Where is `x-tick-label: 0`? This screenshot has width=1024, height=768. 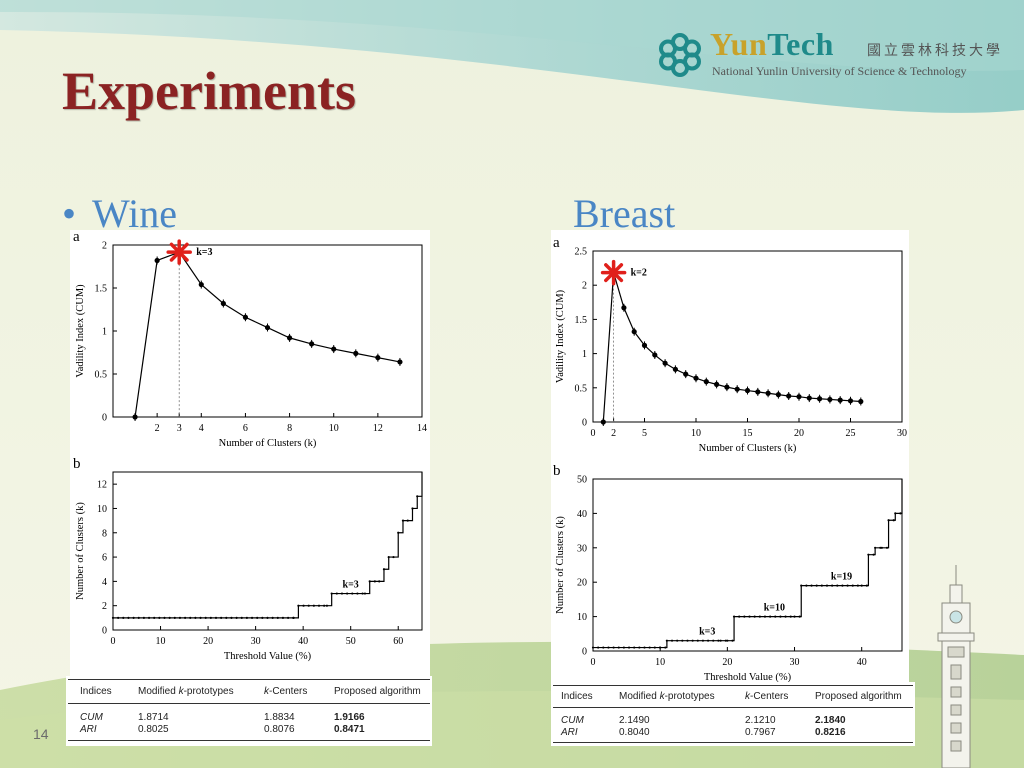 x-tick-label: 0 is located at coordinates (113, 641).